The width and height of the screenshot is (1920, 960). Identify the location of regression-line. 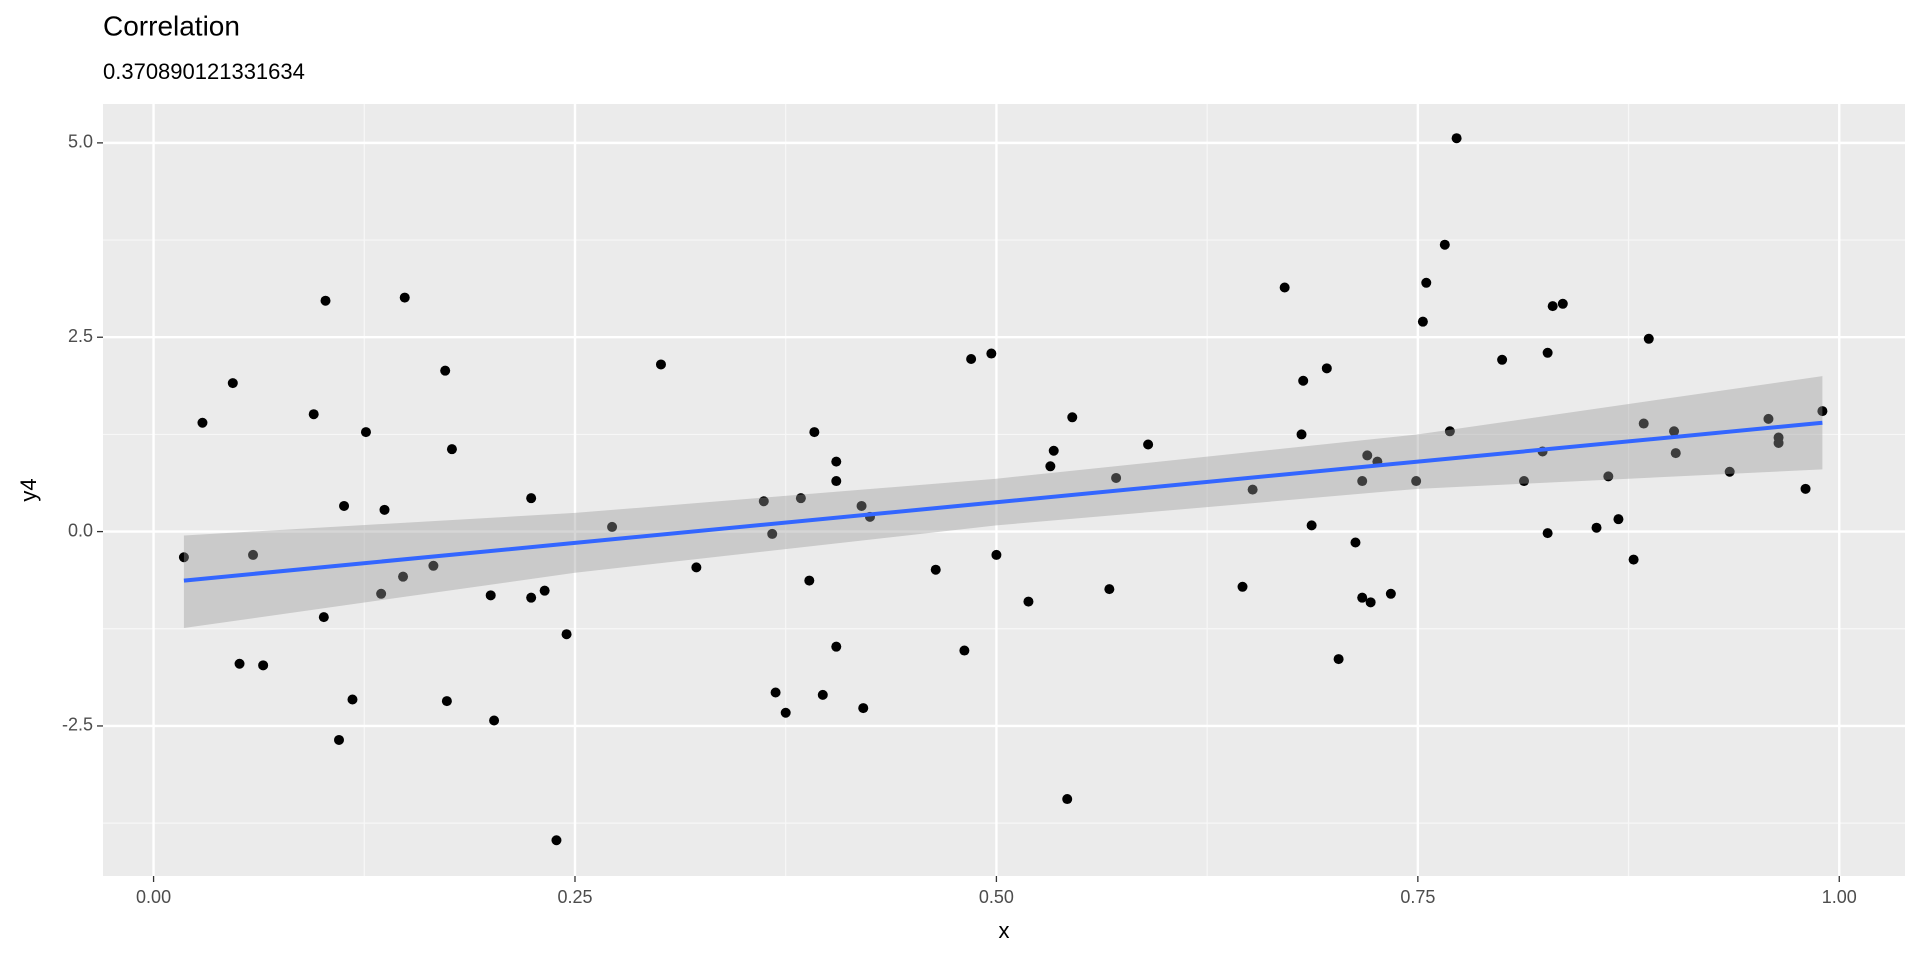
(1003, 501).